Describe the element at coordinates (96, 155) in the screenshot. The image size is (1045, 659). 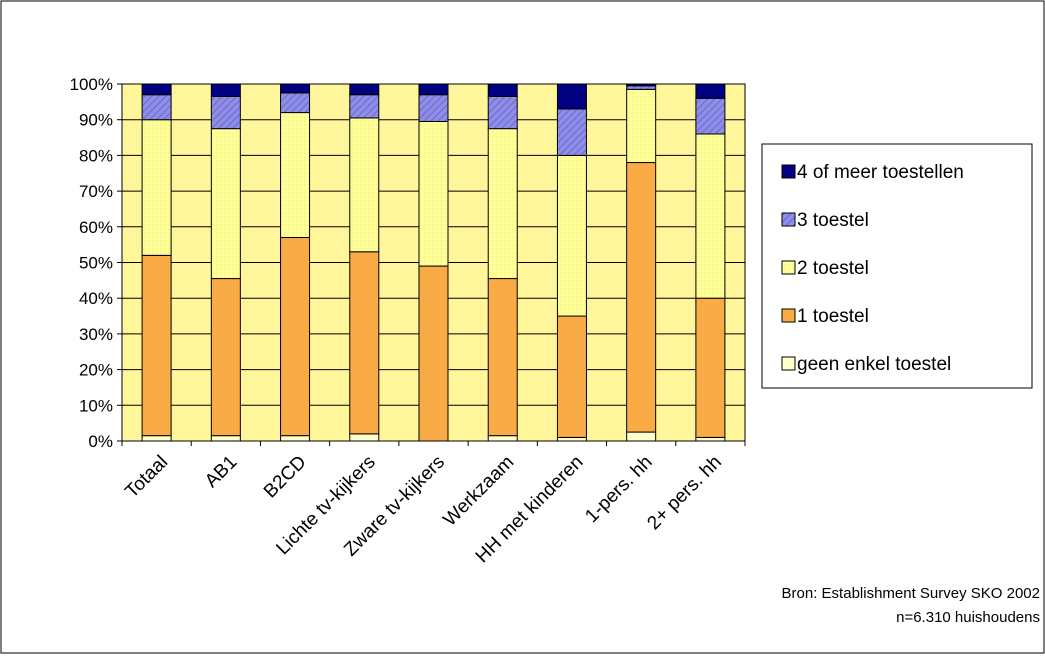
I see `y-tick-label: 80%` at that location.